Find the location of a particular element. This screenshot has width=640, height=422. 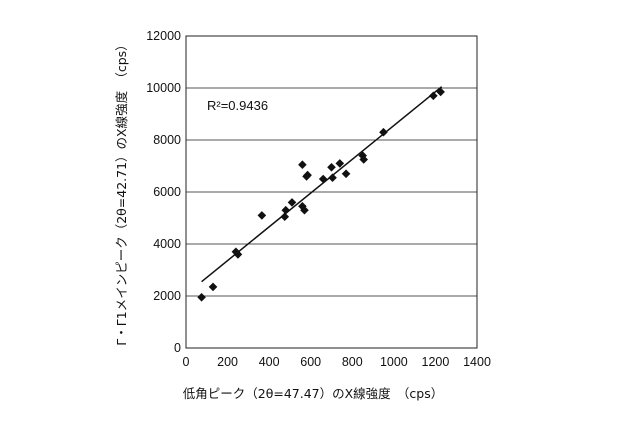

y-tick-label-4000: 4000 is located at coordinates (167, 244).